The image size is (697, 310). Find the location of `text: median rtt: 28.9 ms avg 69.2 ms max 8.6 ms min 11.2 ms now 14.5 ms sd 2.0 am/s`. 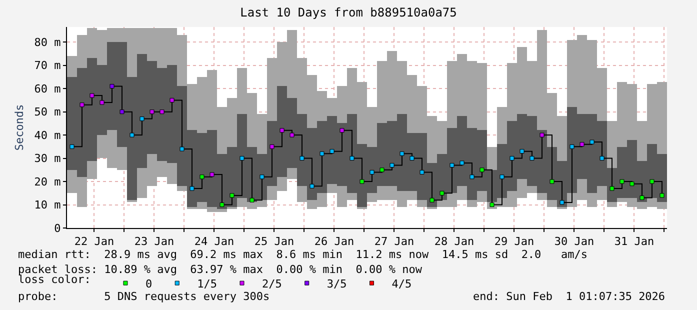

text: median rtt: 28.9 ms avg 69.2 ms max 8.6 ms min 11.2 ms now 14.5 ms sd 2.0 am/s is located at coordinates (303, 254).